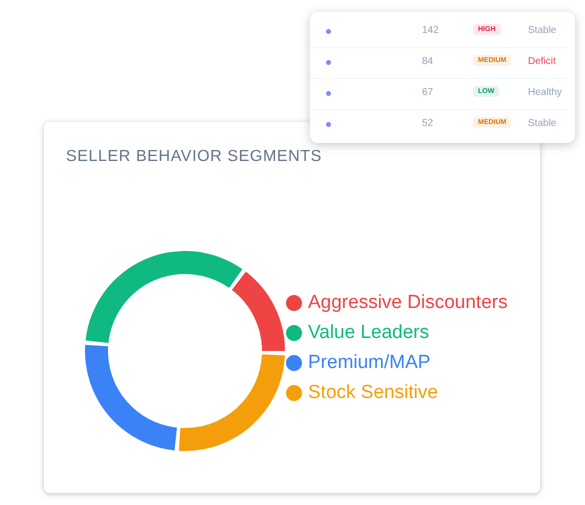  What do you see at coordinates (542, 61) in the screenshot?
I see `text: Deficit` at bounding box center [542, 61].